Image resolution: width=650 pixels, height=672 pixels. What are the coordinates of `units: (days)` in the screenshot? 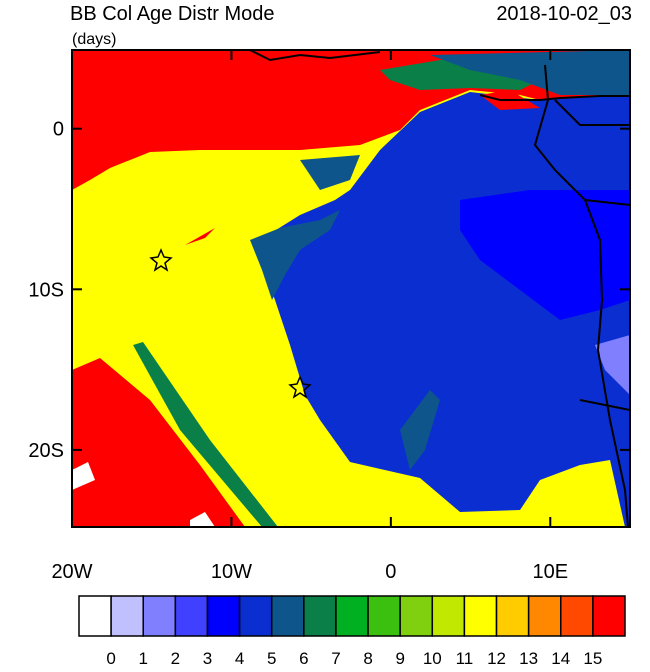 It's located at (94, 39).